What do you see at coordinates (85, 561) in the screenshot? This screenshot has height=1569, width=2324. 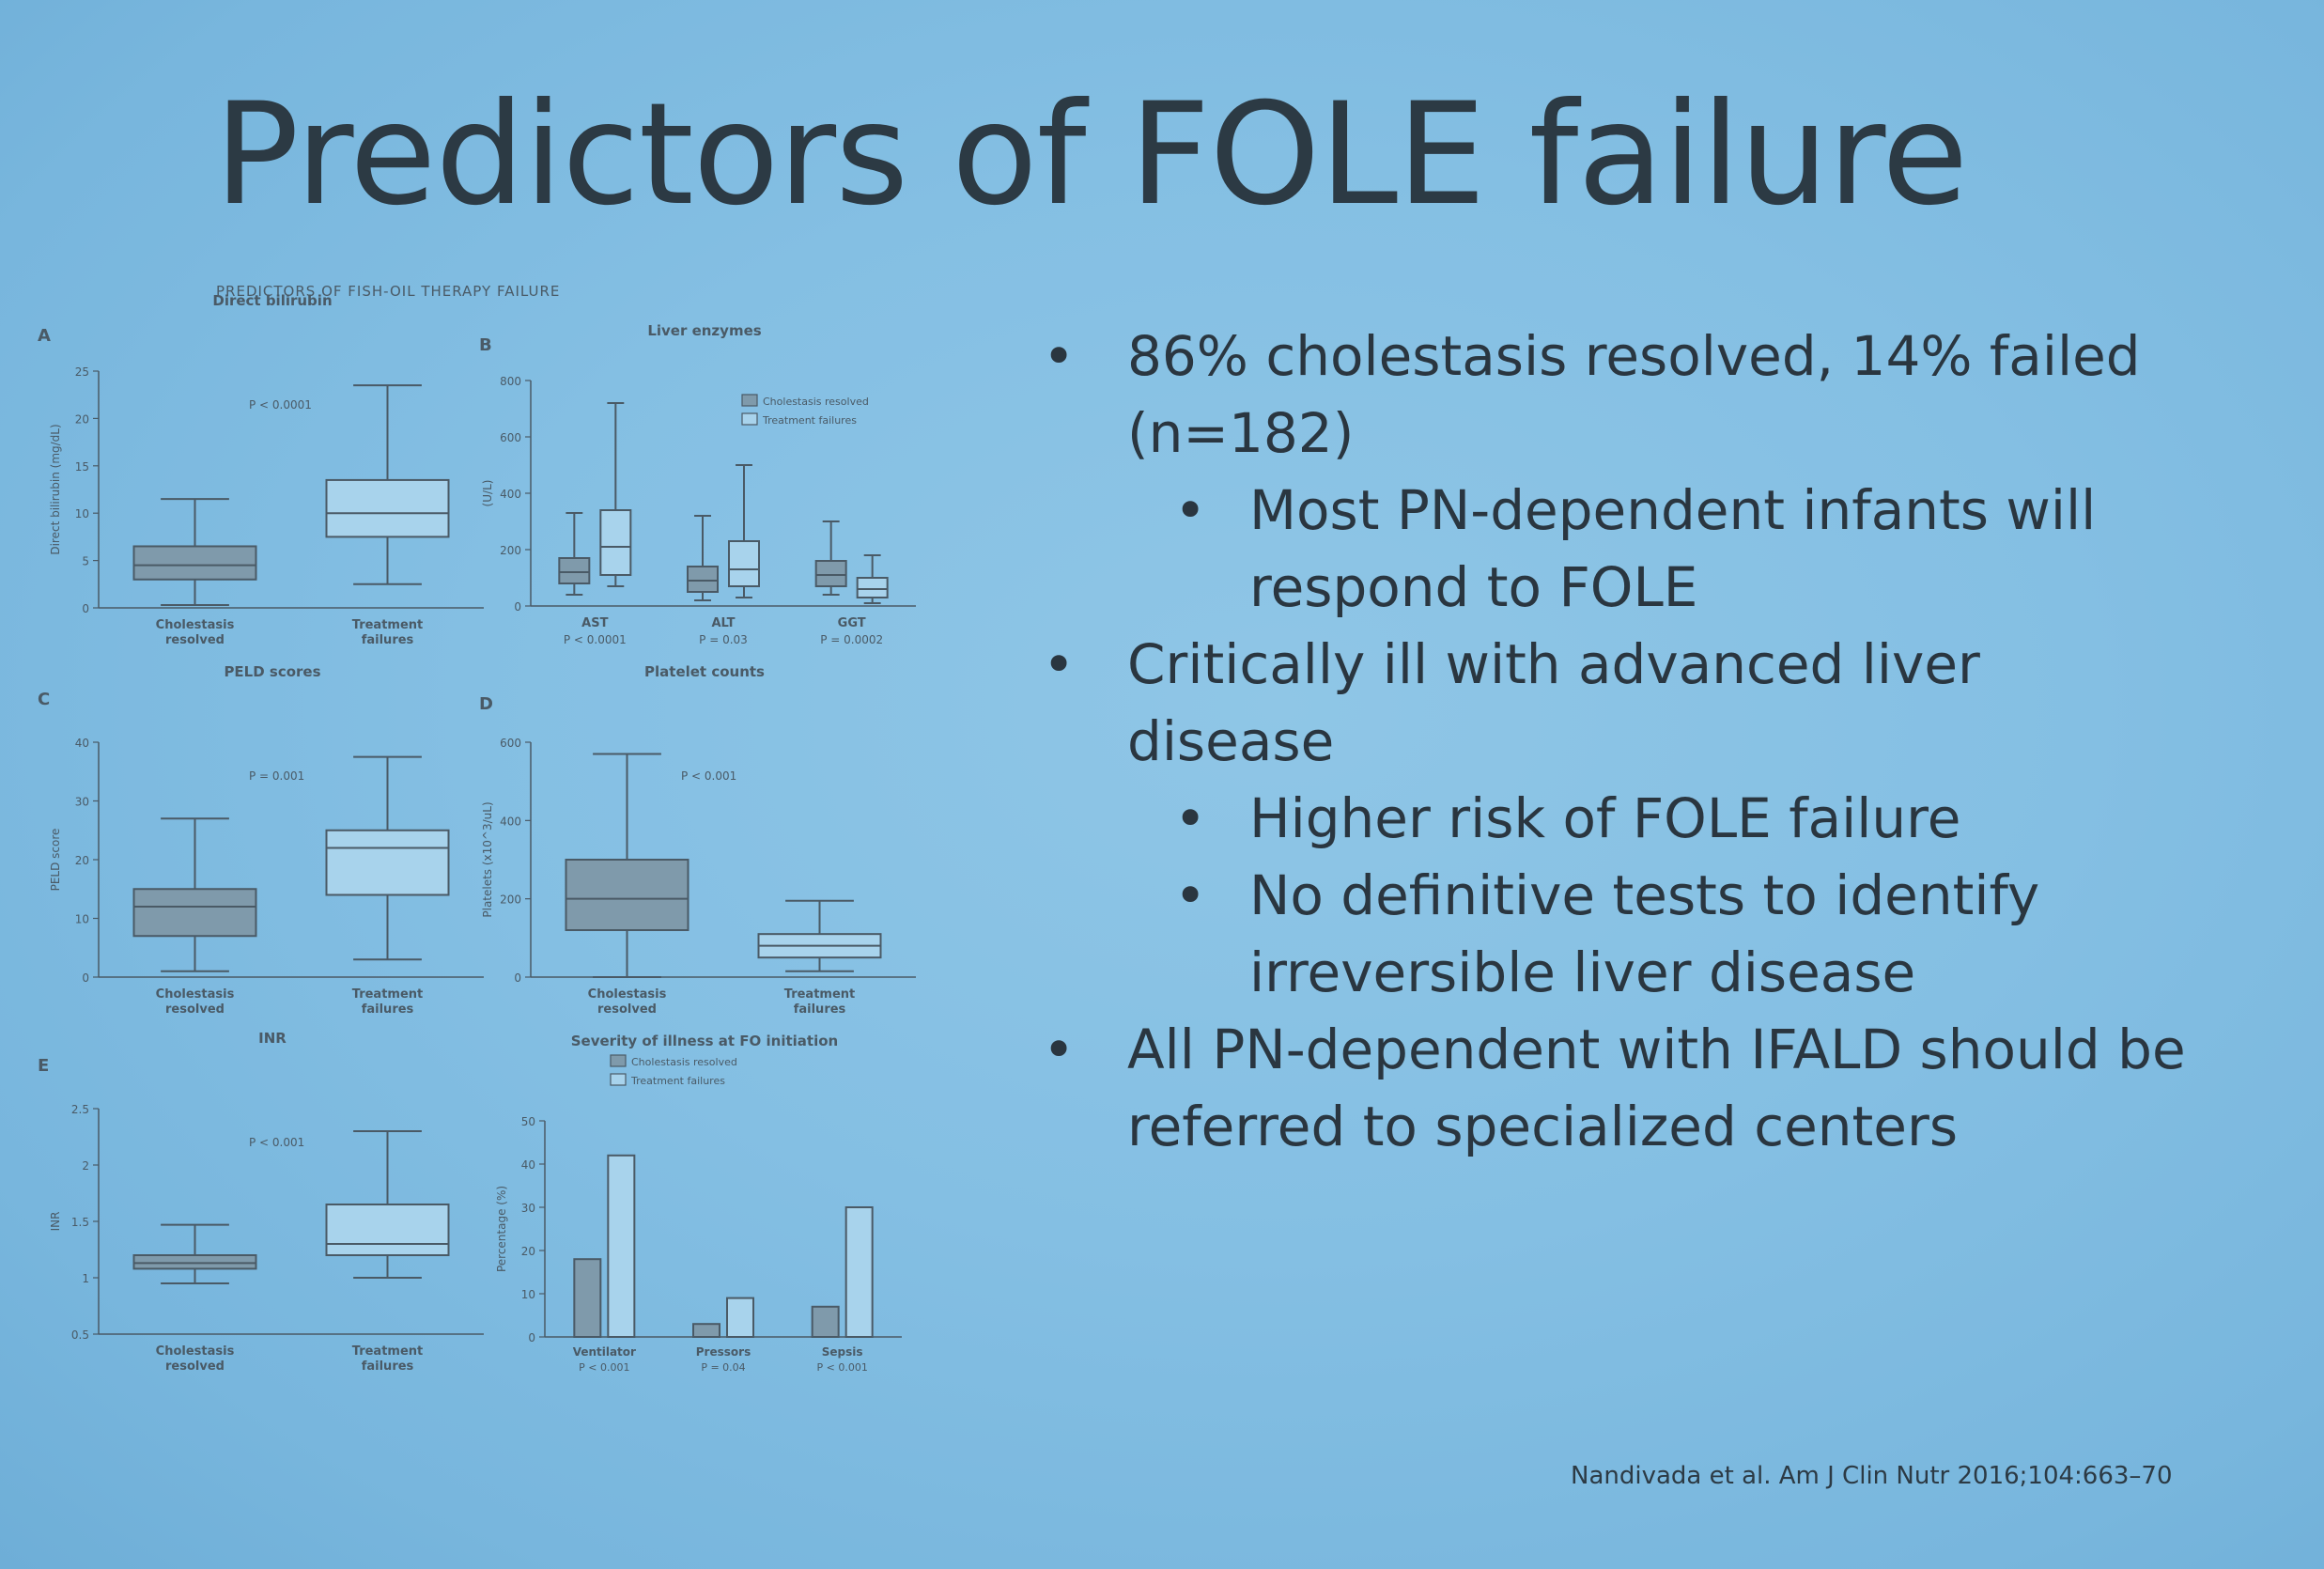 I see `y-tick-label: 5` at bounding box center [85, 561].